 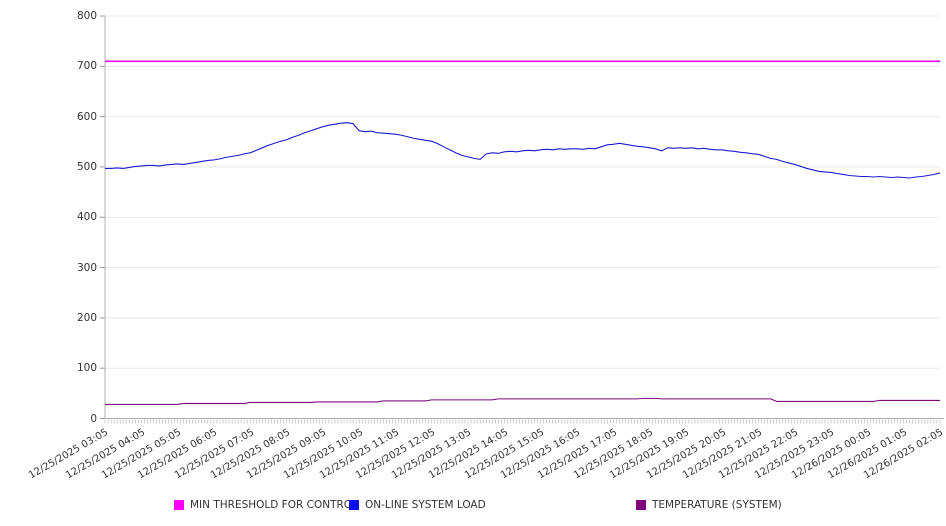 What do you see at coordinates (86, 66) in the screenshot?
I see `y-axis-tick-label: 700` at bounding box center [86, 66].